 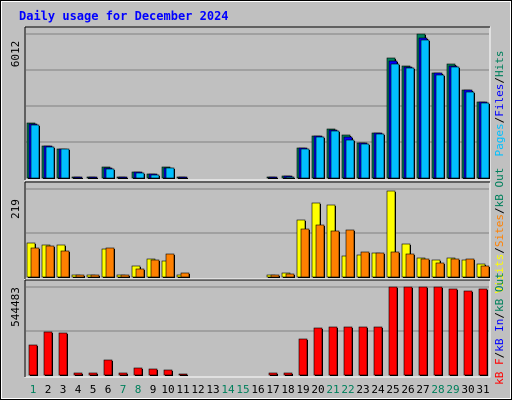 What do you see at coordinates (167, 389) in the screenshot?
I see `x-tick-label-10: 10` at bounding box center [167, 389].